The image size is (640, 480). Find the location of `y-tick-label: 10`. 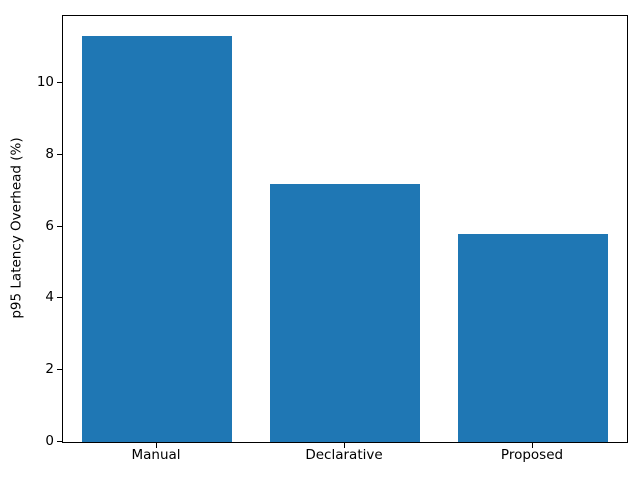

y-tick-label: 10 is located at coordinates (45, 82).